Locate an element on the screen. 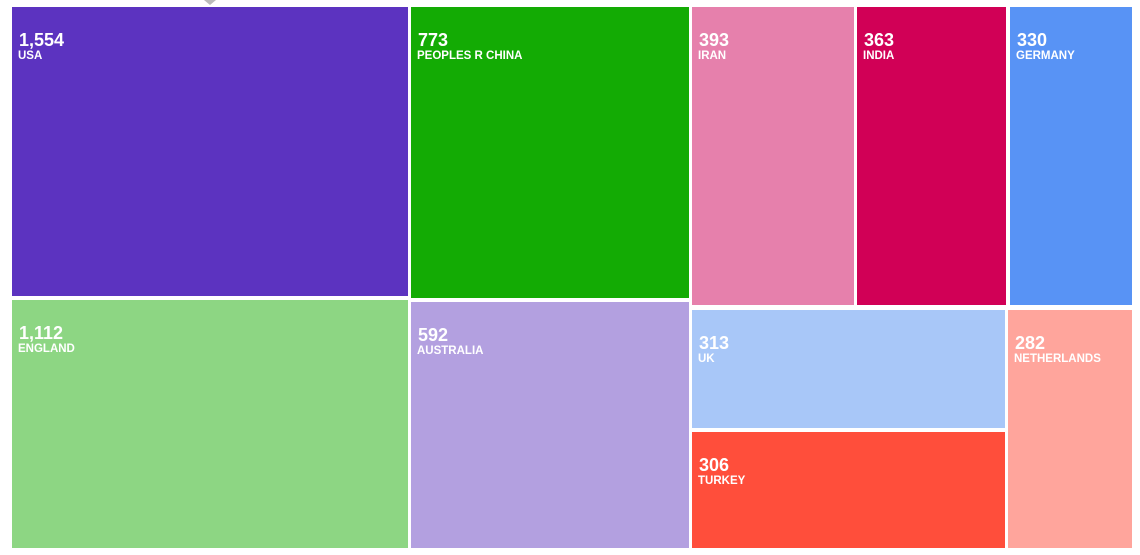  value-label: 306 is located at coordinates (714, 465).